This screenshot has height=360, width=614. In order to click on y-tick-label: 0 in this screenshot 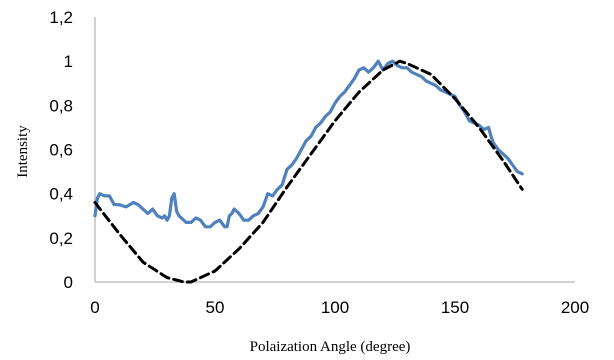, I will do `click(68, 282)`.